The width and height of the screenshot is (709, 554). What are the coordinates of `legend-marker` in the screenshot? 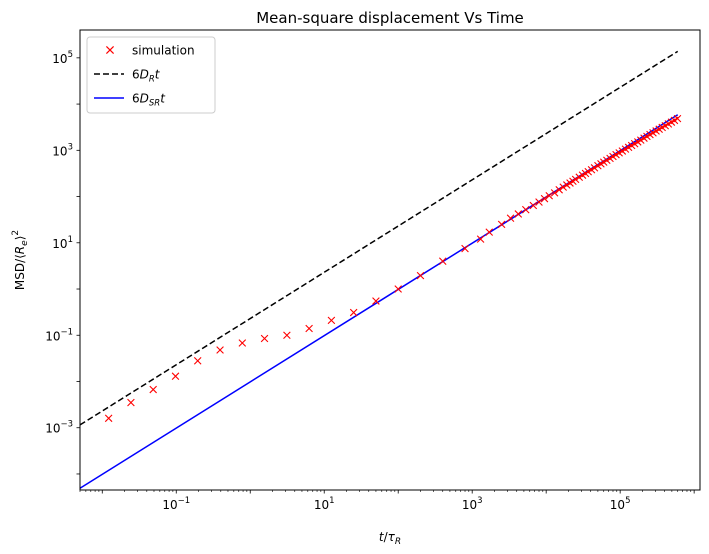 It's located at (110, 50).